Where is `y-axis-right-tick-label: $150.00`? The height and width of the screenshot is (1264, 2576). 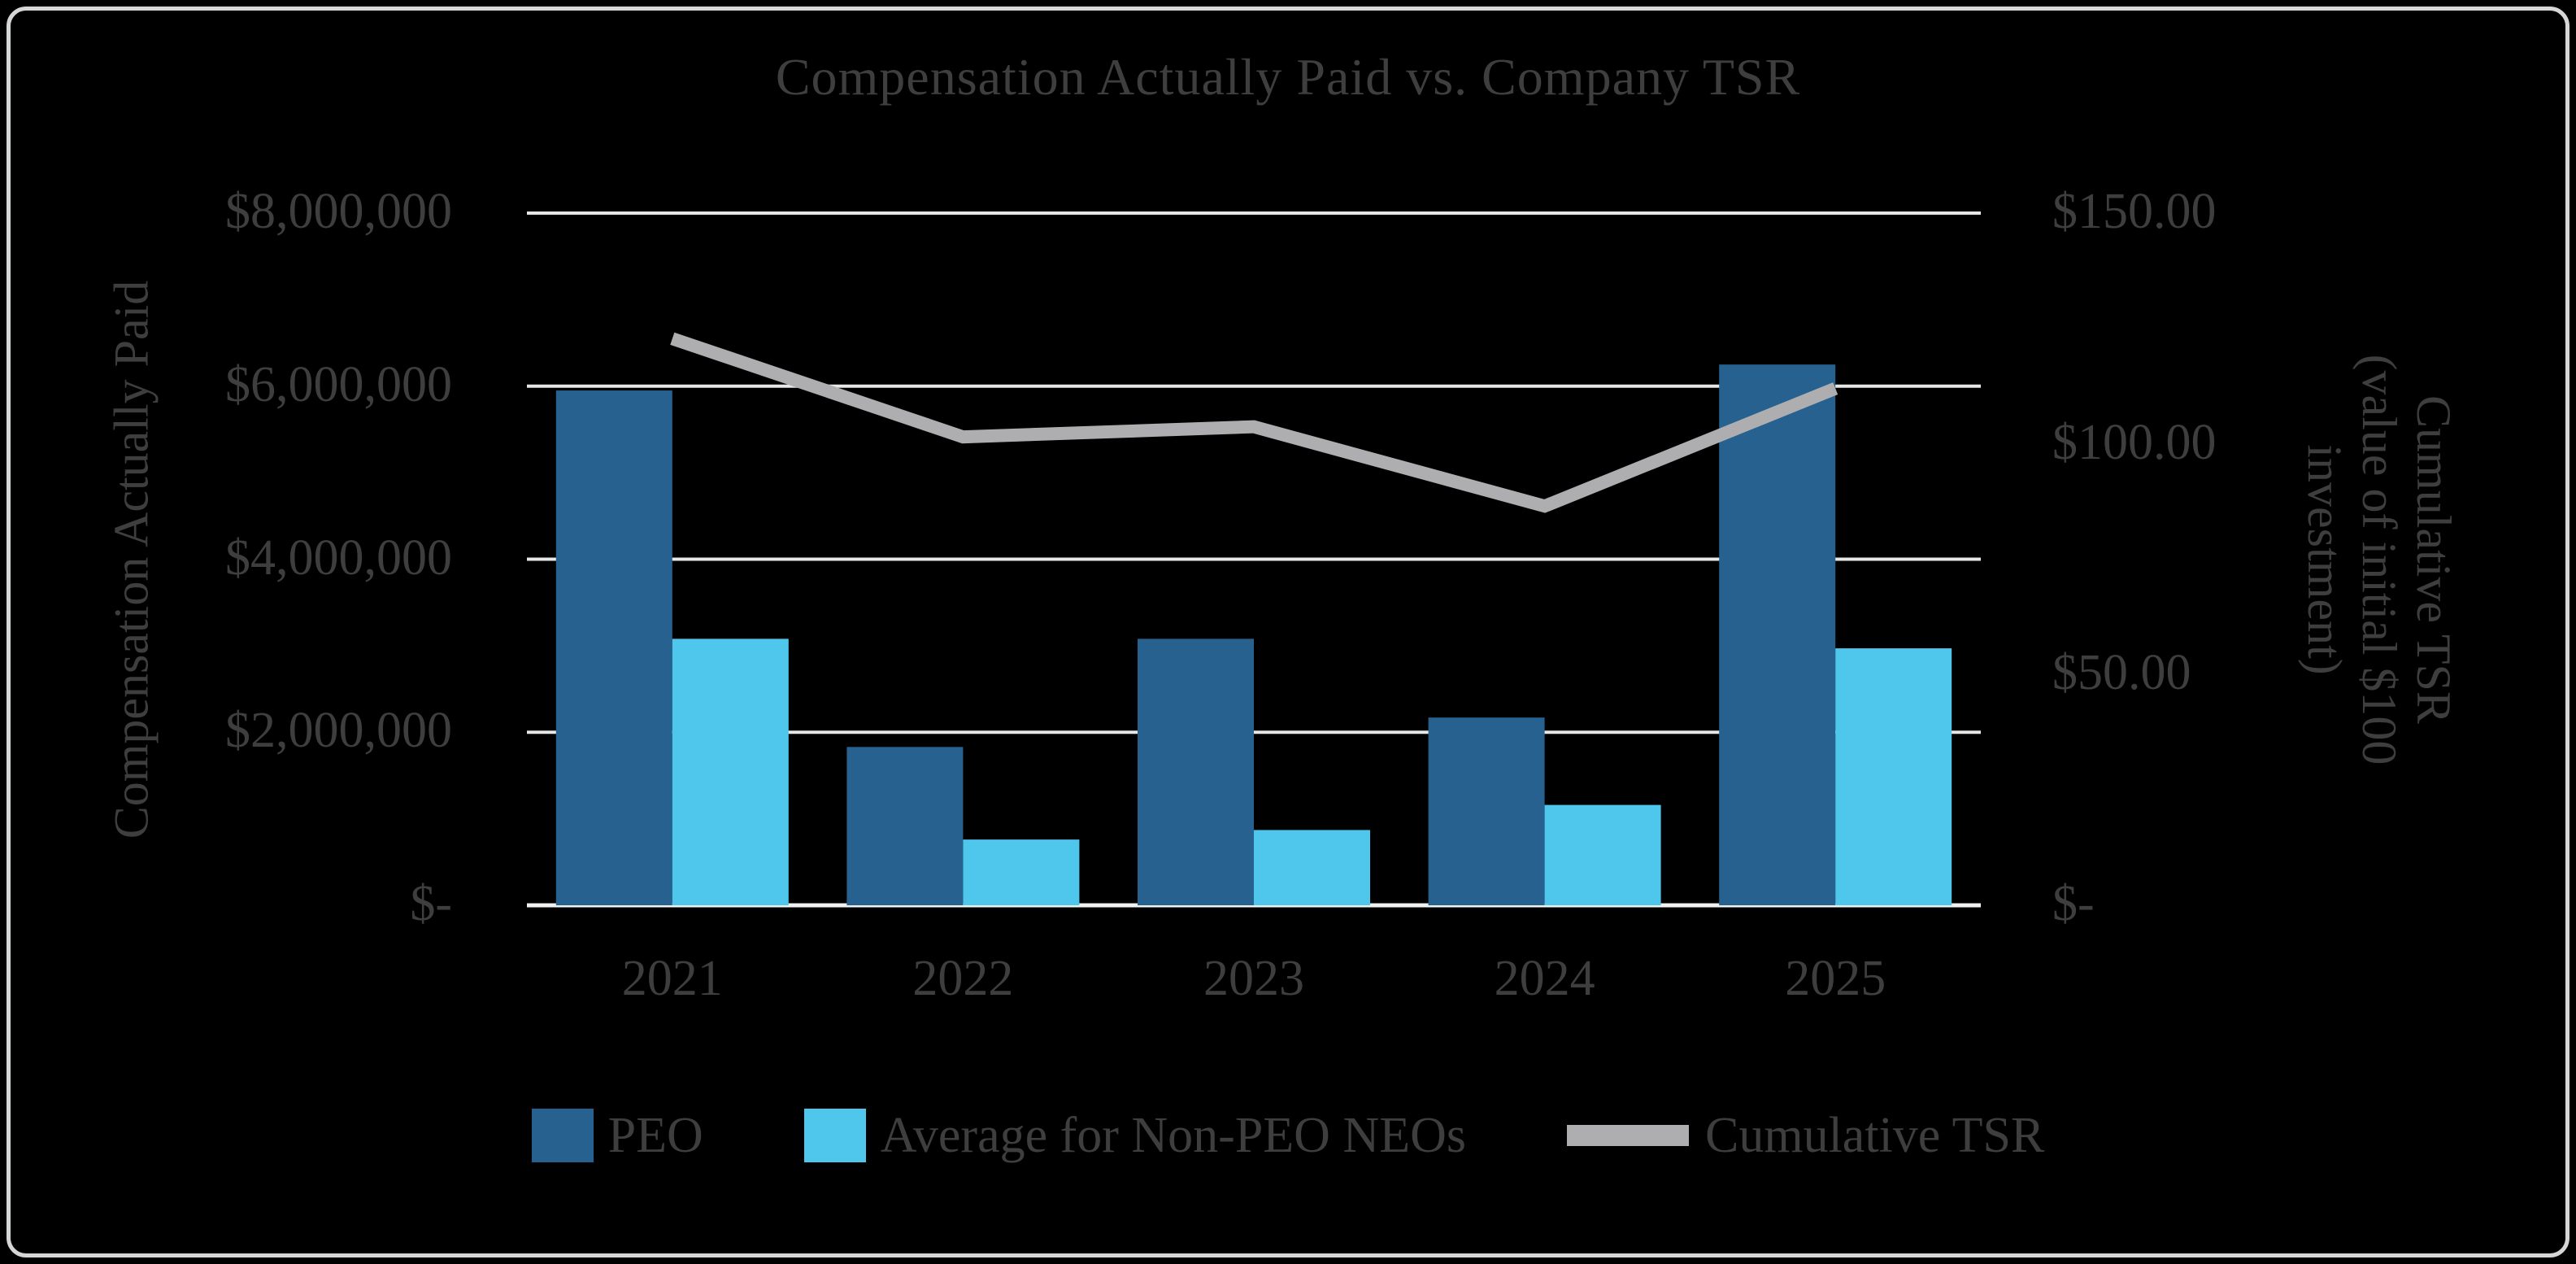 y-axis-right-tick-label: $150.00 is located at coordinates (2134, 212).